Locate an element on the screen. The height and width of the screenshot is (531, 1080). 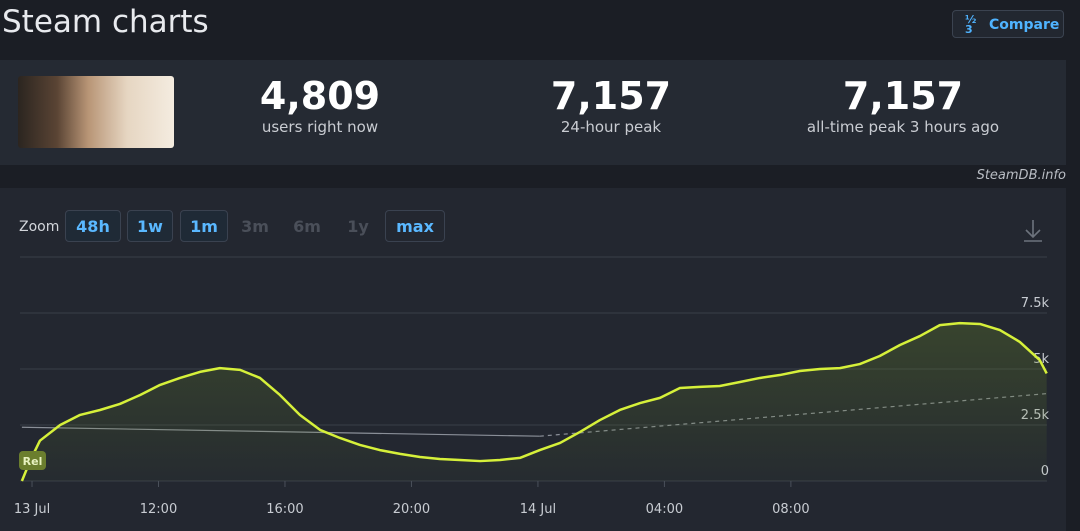
stat-label: users right now is located at coordinates (320, 127).